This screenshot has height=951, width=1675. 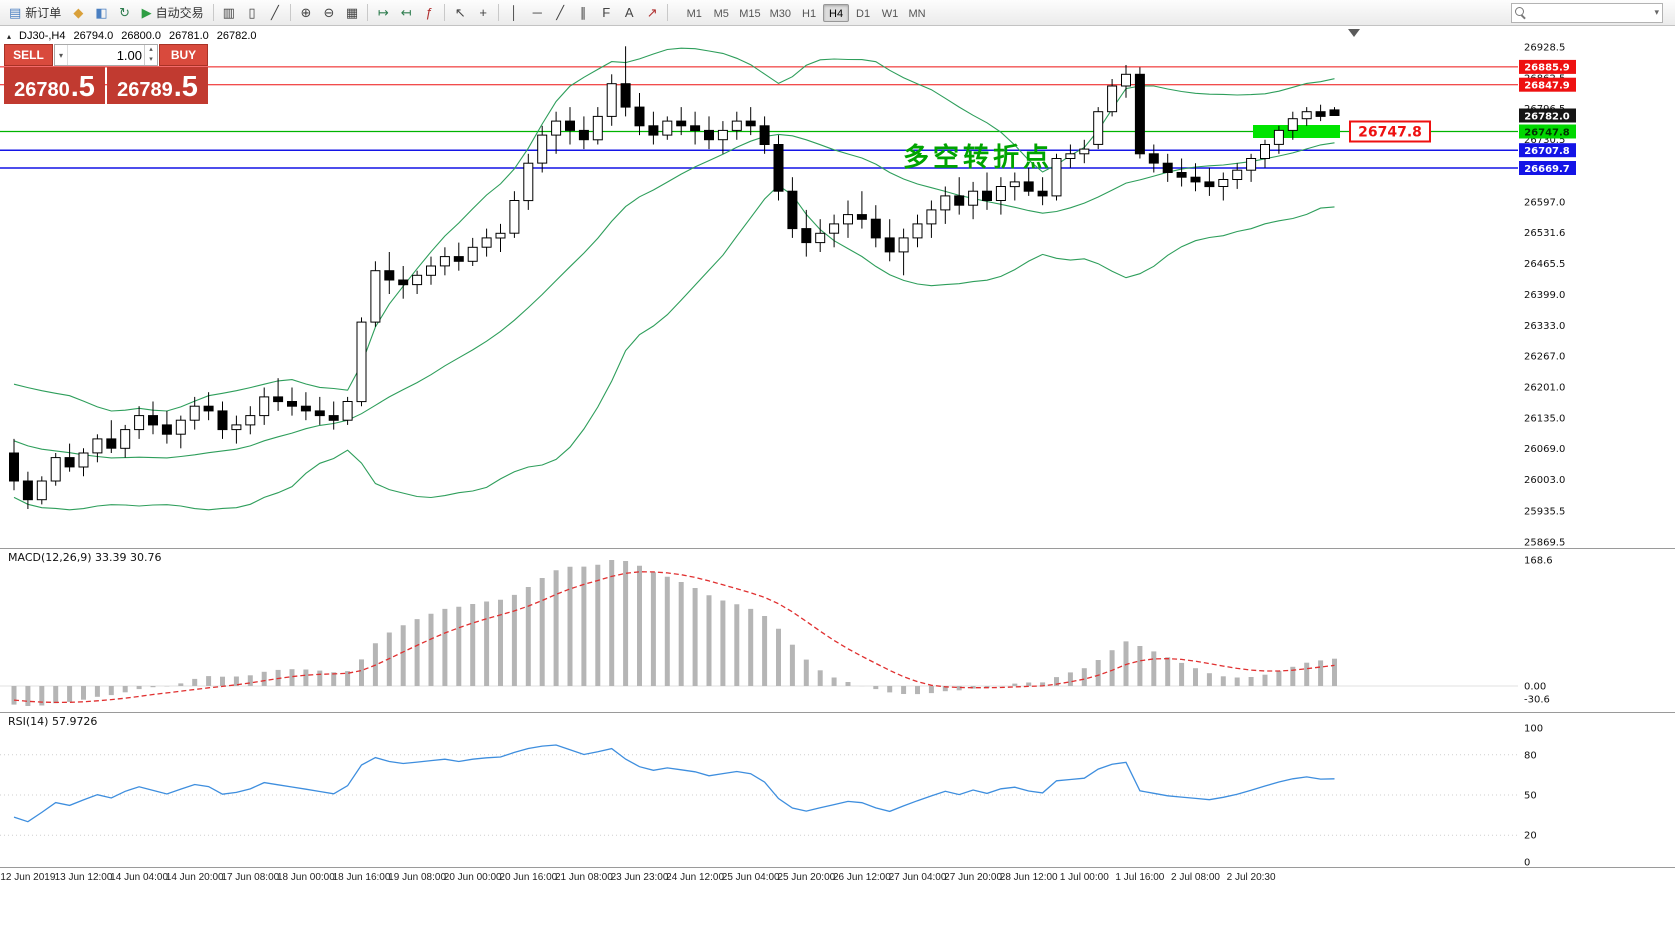 I want to click on arrows-button: ↗, so click(x=652, y=13).